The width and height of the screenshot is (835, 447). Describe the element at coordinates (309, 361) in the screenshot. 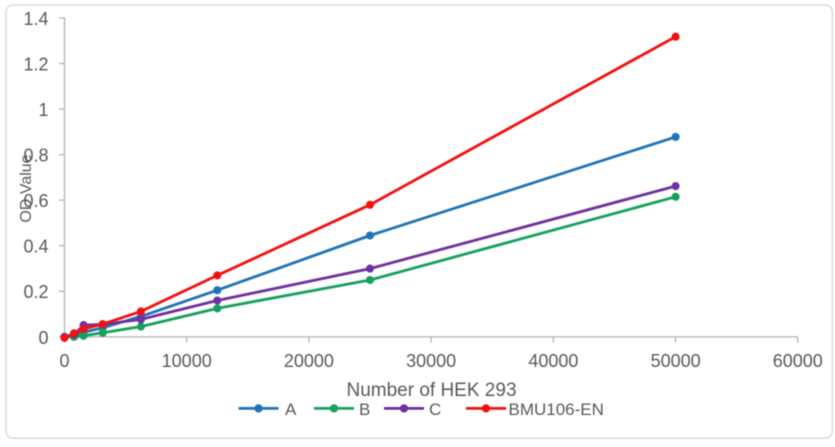

I see `svg-text: 20000` at that location.